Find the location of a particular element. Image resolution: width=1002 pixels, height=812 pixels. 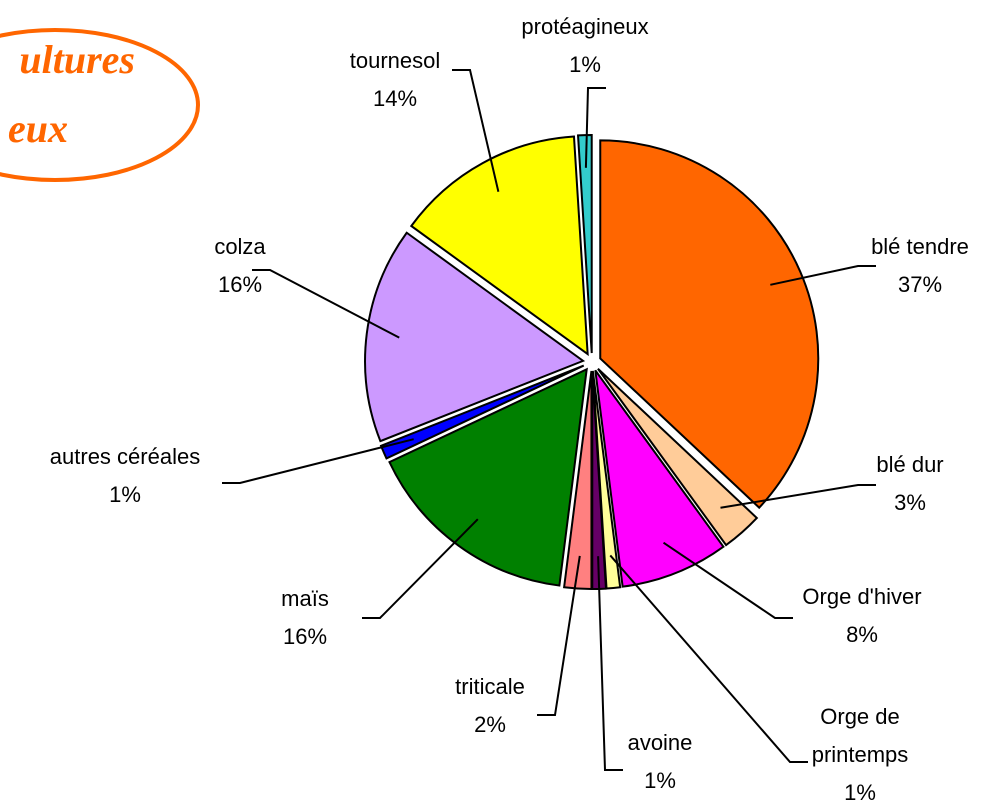

slice-name: triticale is located at coordinates (490, 686).